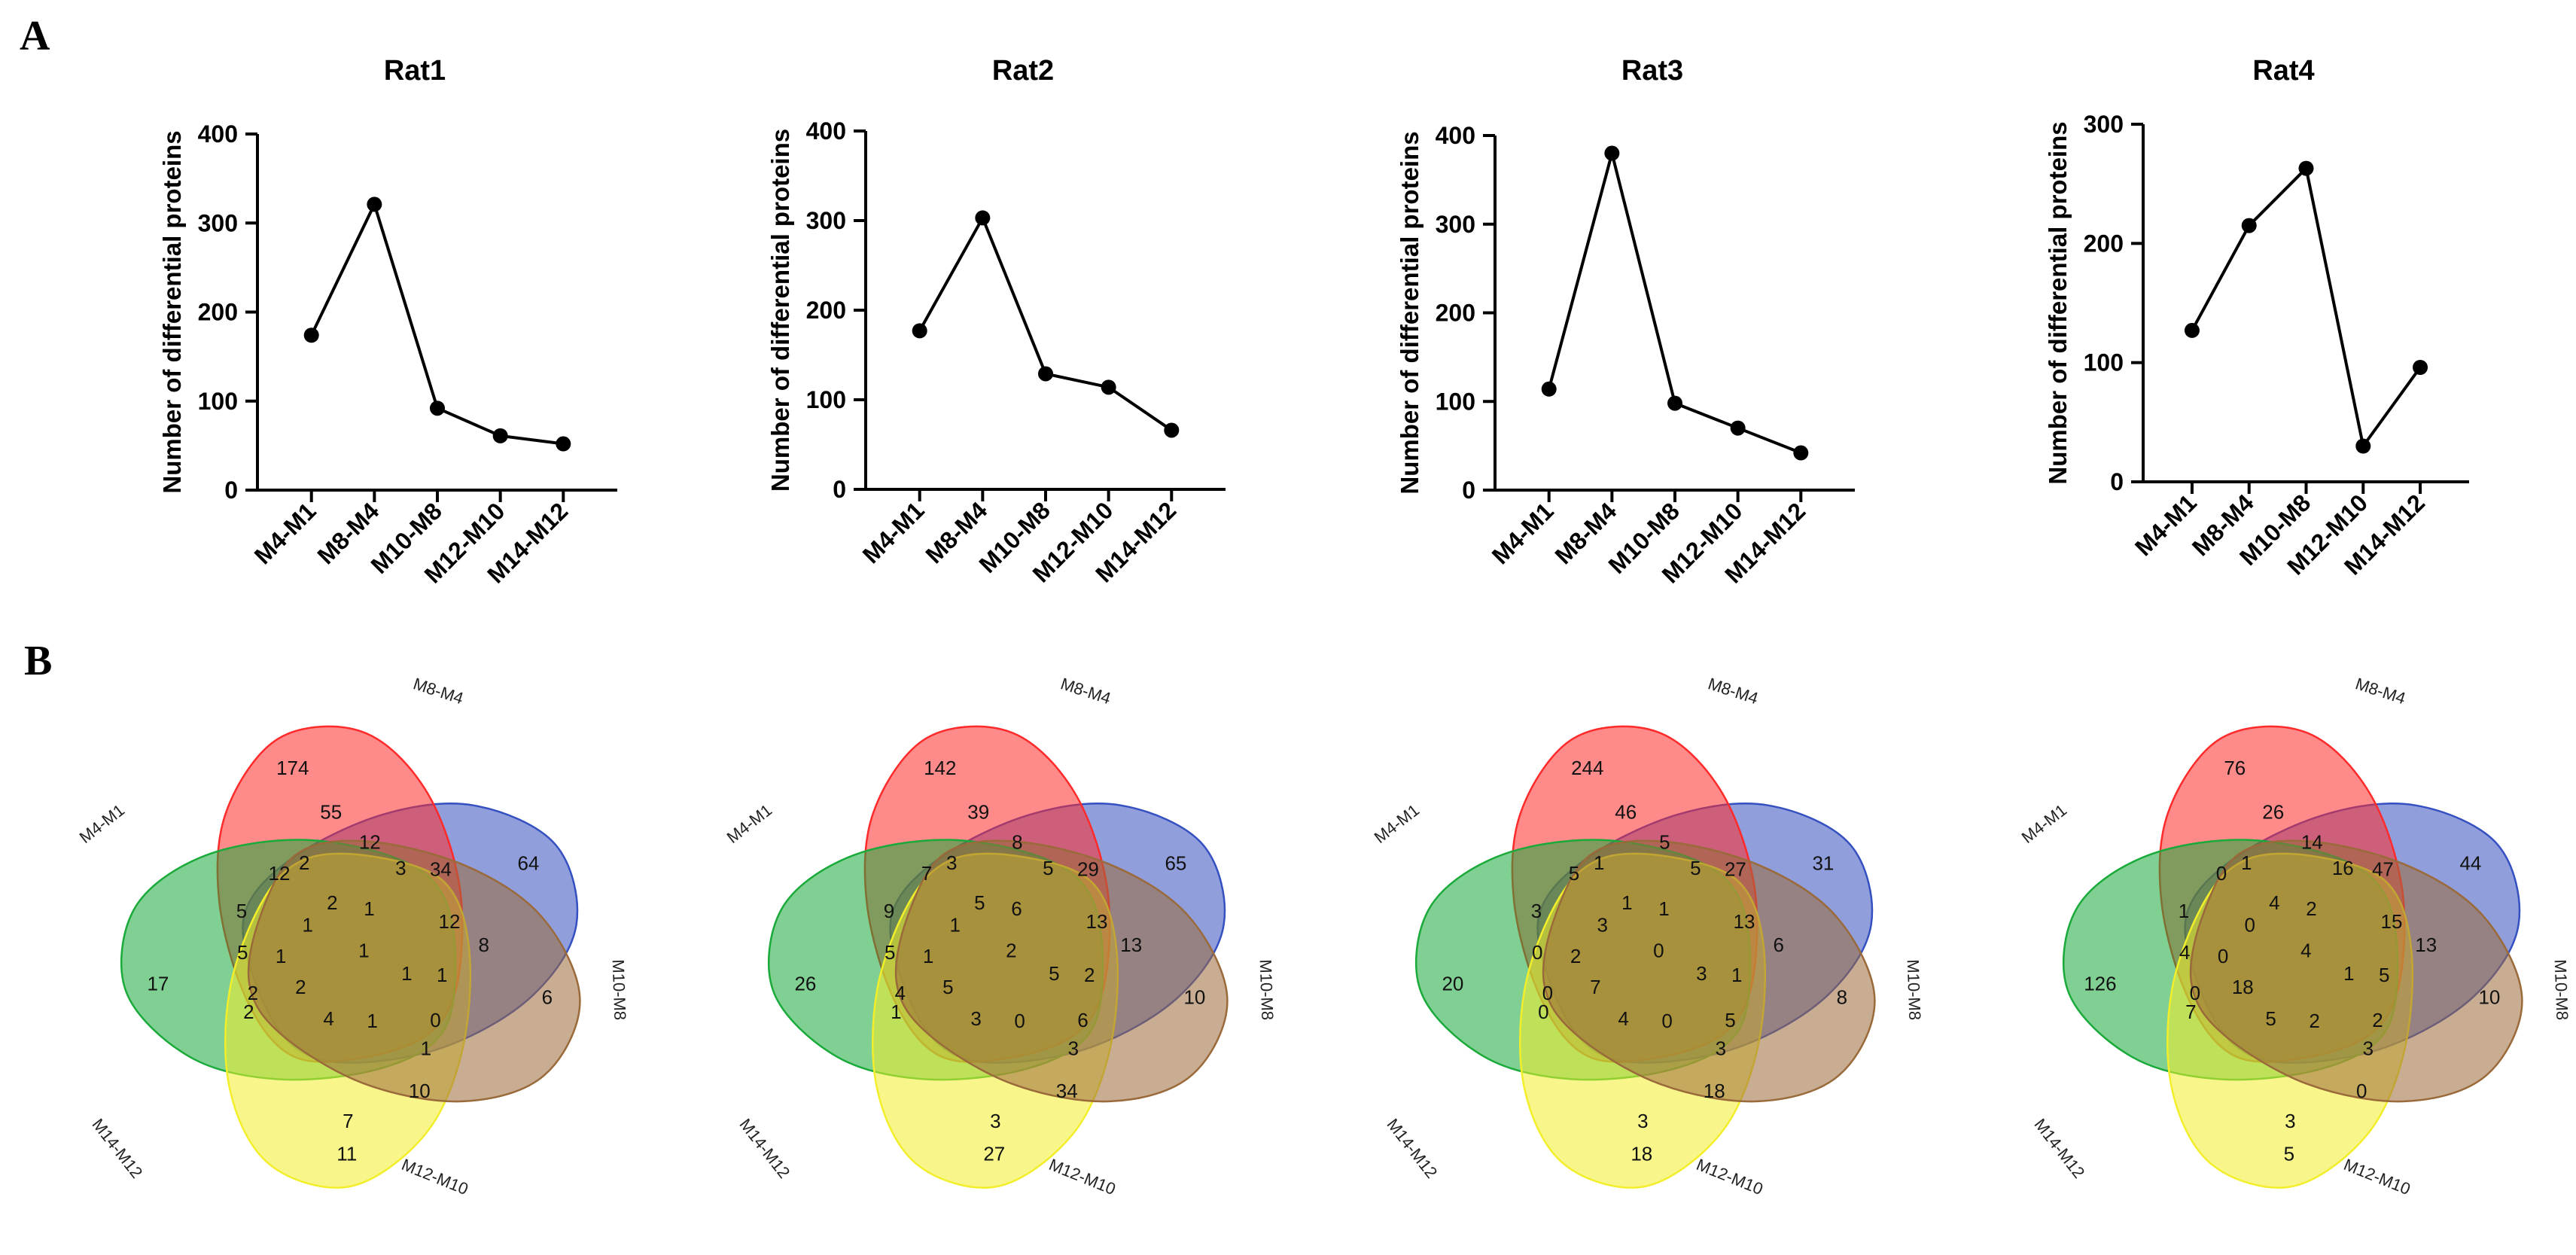  Describe the element at coordinates (889, 911) in the screenshot. I see `venn-region-count: 9` at that location.